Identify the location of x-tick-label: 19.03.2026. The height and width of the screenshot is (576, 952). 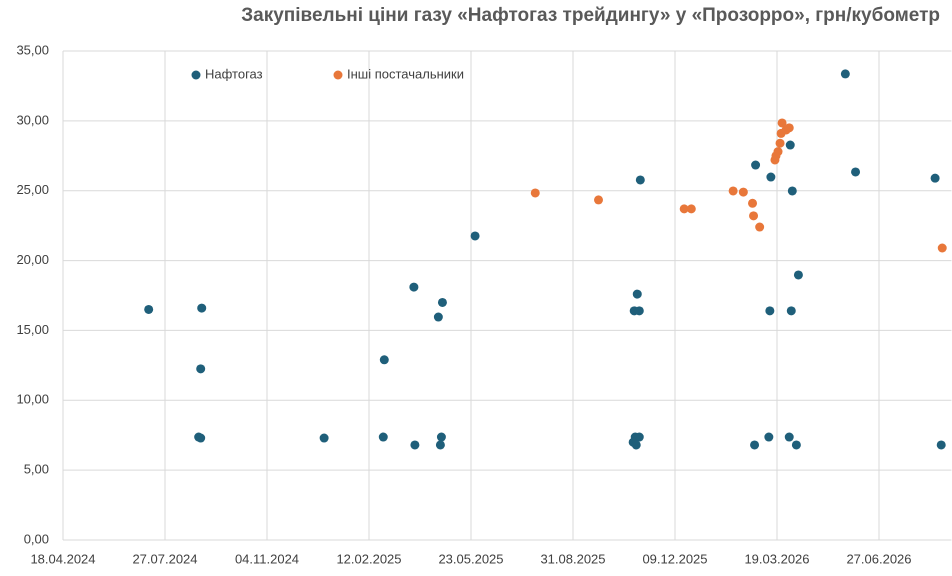
(776, 558).